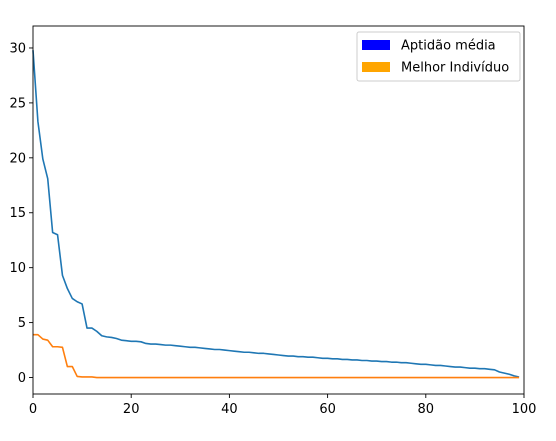 This screenshot has height=441, width=556. I want to click on x-tick-label: 60, so click(327, 409).